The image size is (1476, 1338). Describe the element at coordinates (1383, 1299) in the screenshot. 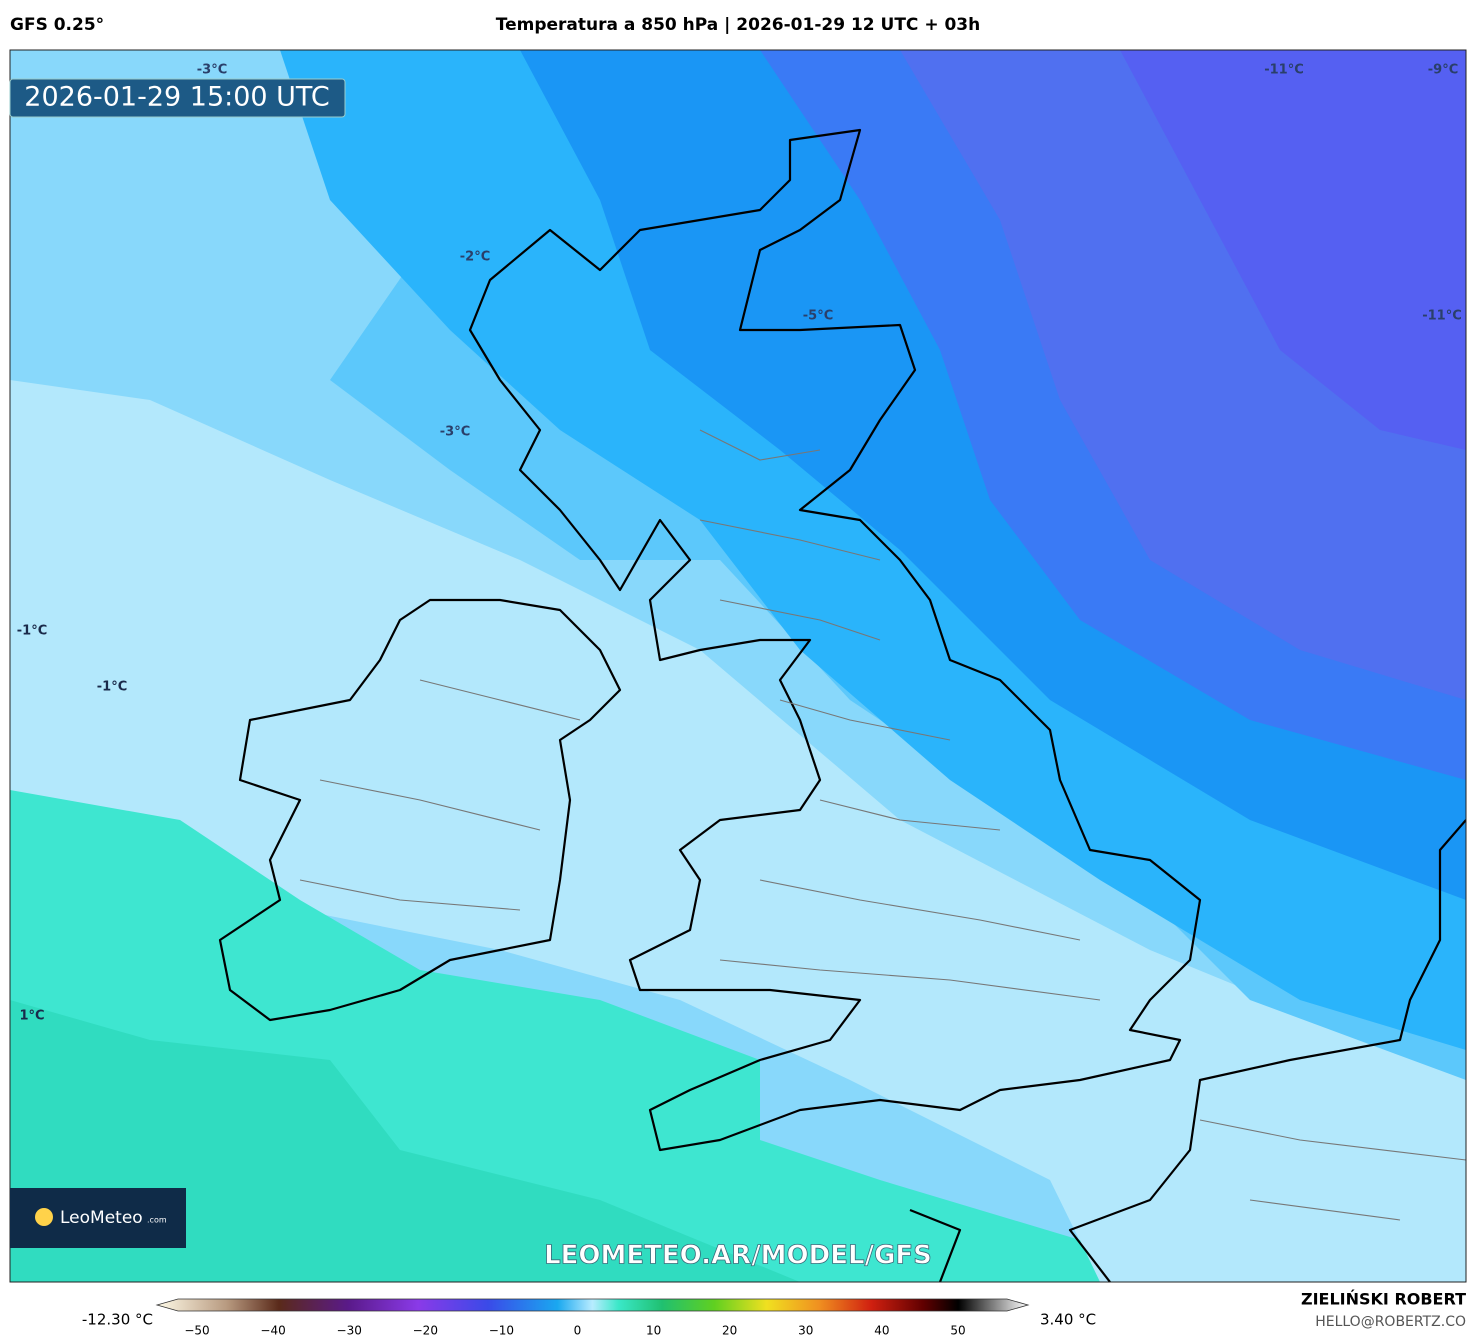

I see `author: ZIELIŃSKI ROBERT` at that location.